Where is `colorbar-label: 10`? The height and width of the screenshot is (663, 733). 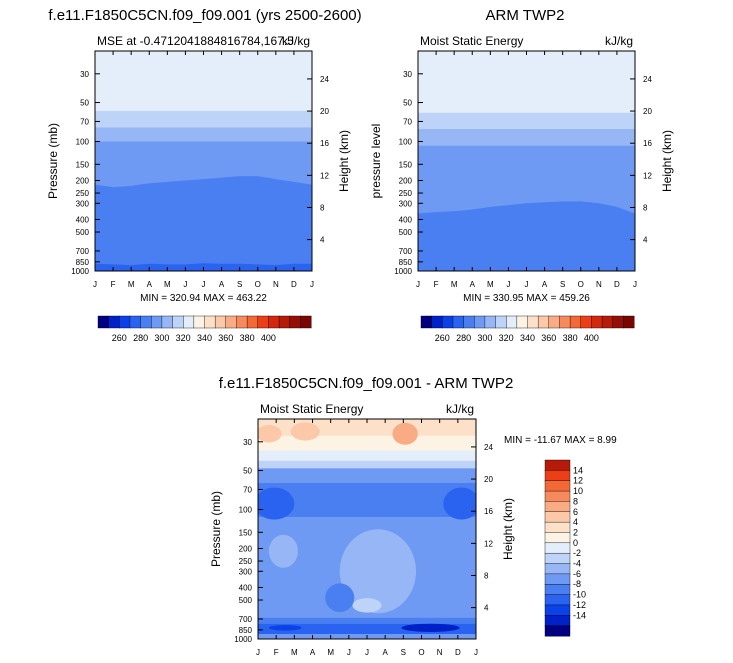 colorbar-label: 10 is located at coordinates (578, 491).